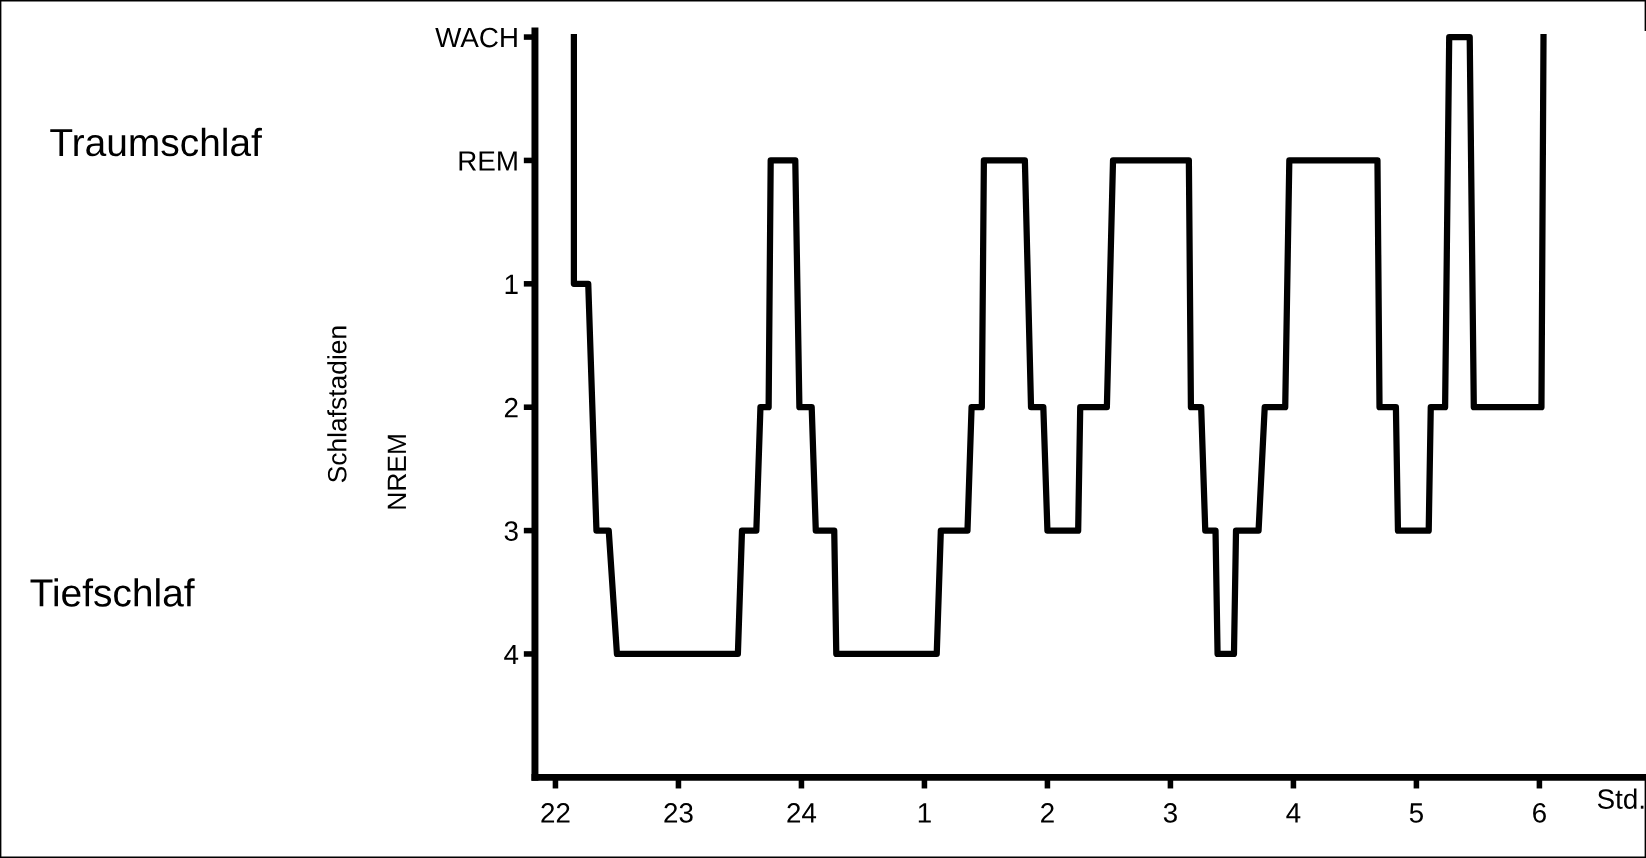 The height and width of the screenshot is (858, 1646). Describe the element at coordinates (112, 592) in the screenshot. I see `text: Tiefschlaf` at that location.